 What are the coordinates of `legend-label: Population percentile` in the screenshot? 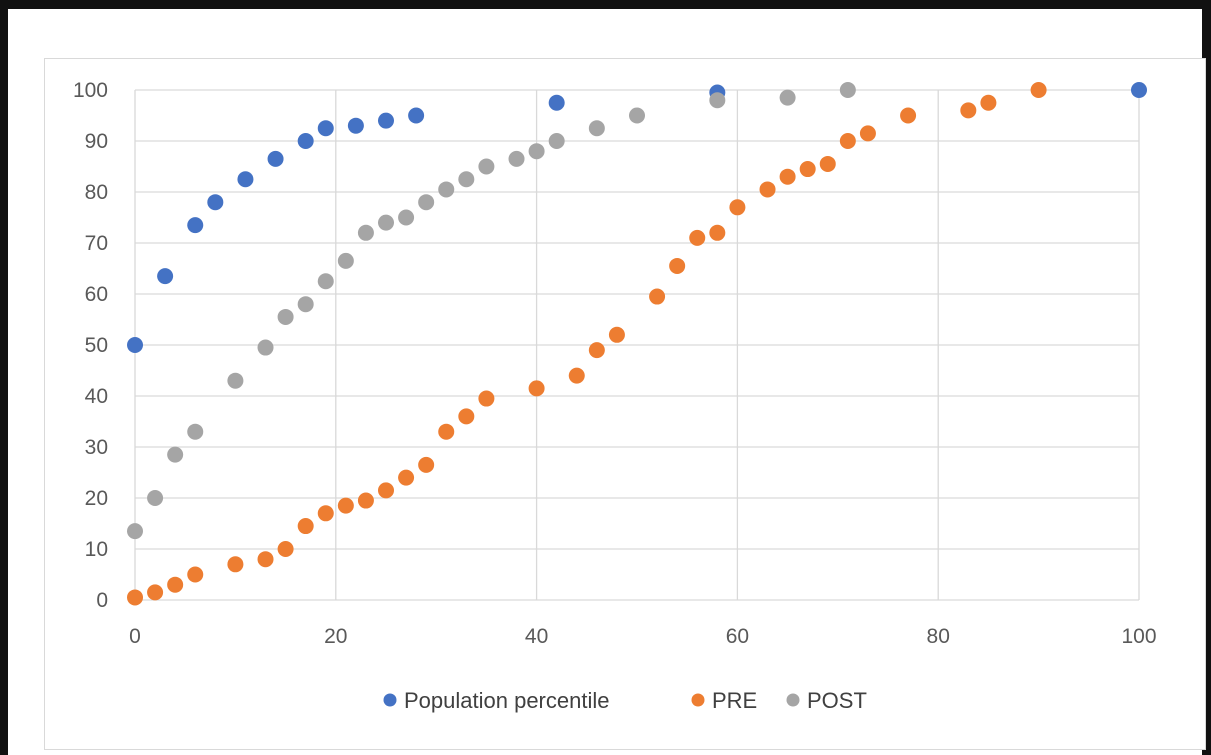 It's located at (506, 700).